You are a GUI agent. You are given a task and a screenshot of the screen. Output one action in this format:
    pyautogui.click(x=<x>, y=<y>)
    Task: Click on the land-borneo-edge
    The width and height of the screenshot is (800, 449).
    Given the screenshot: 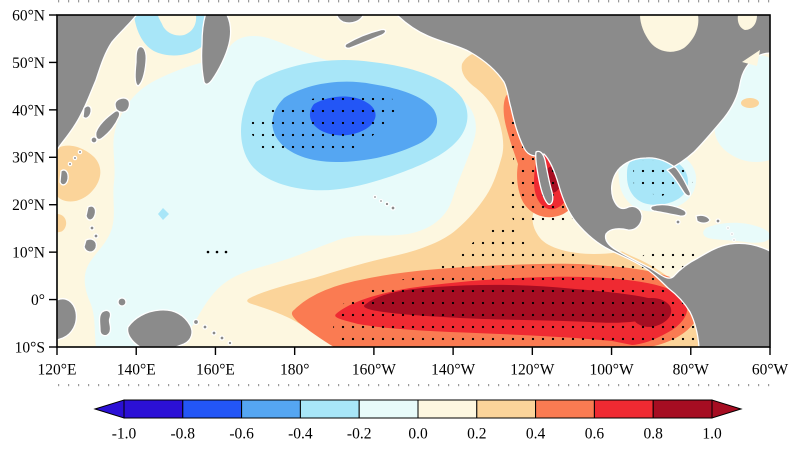 What is the action you would take?
    pyautogui.click(x=67, y=319)
    